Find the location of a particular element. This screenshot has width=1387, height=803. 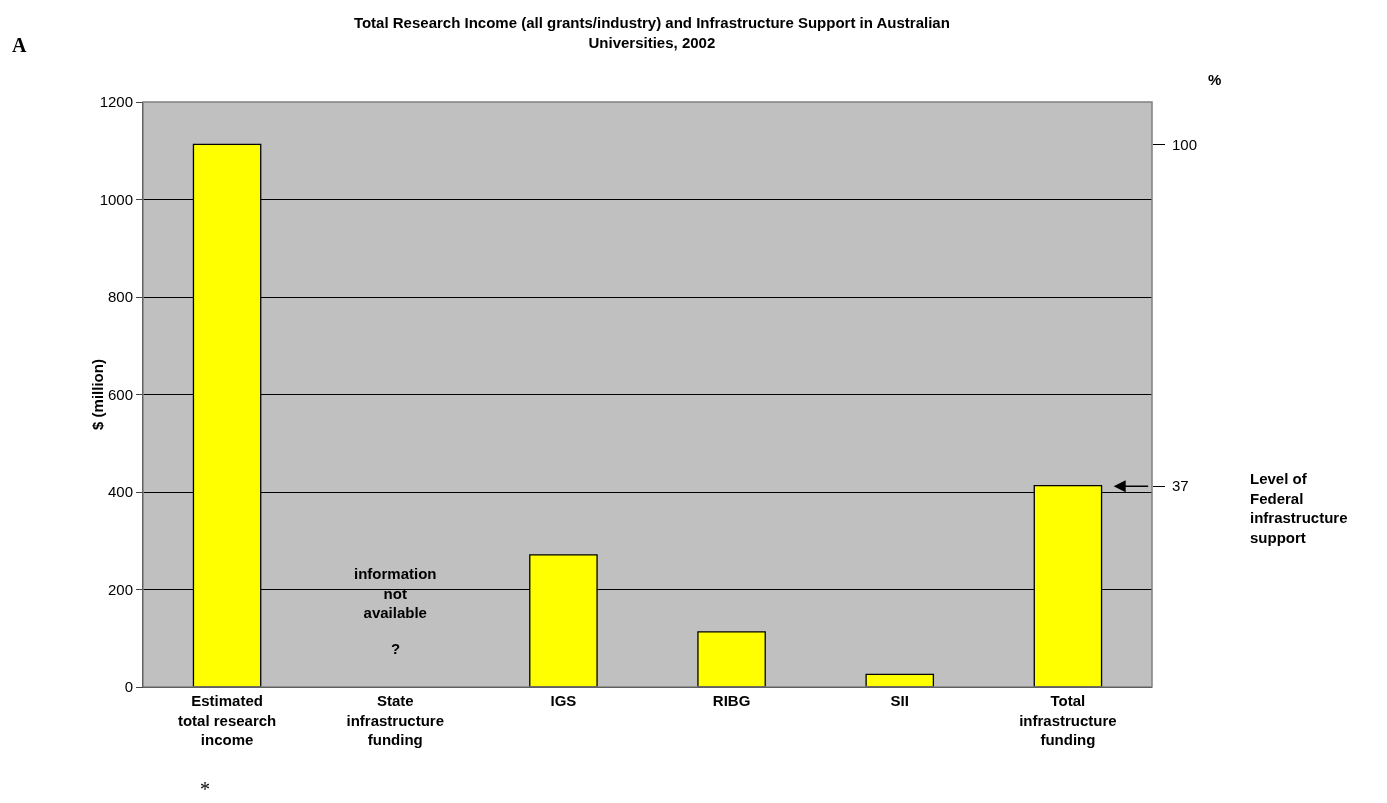

y-tick-label: 800 is located at coordinates (120, 297).